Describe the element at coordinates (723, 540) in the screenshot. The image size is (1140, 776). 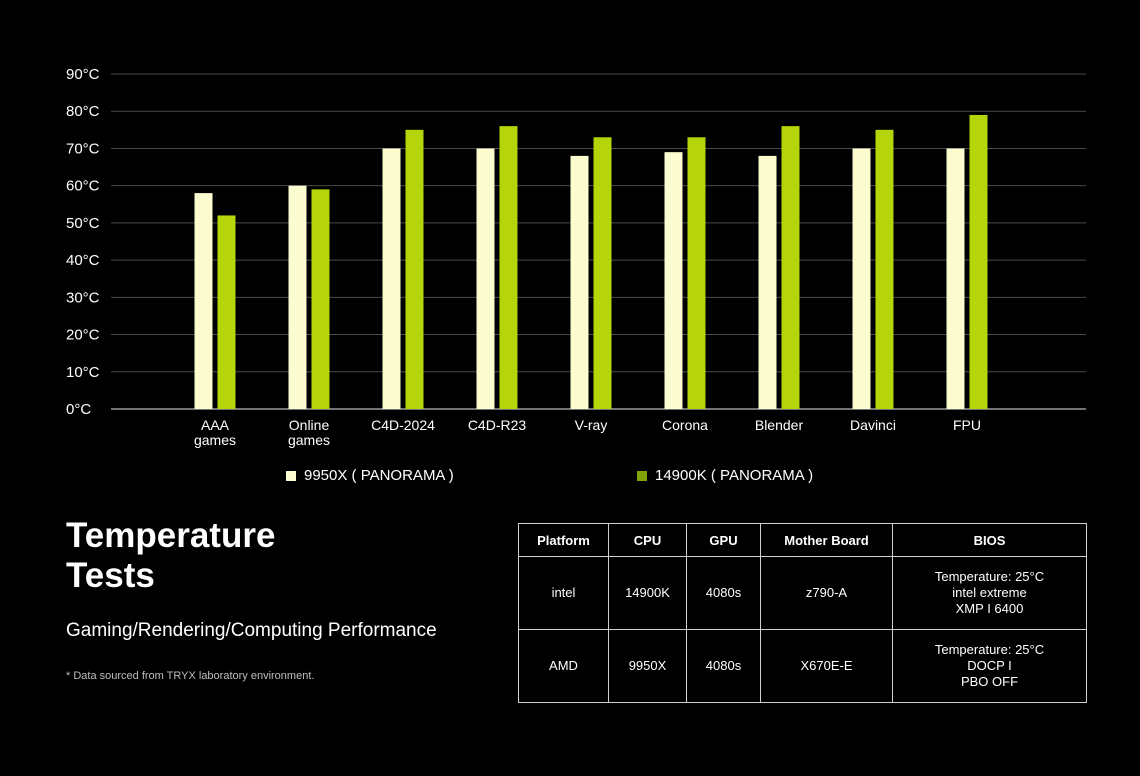
I see `header-gpu: GPU` at that location.